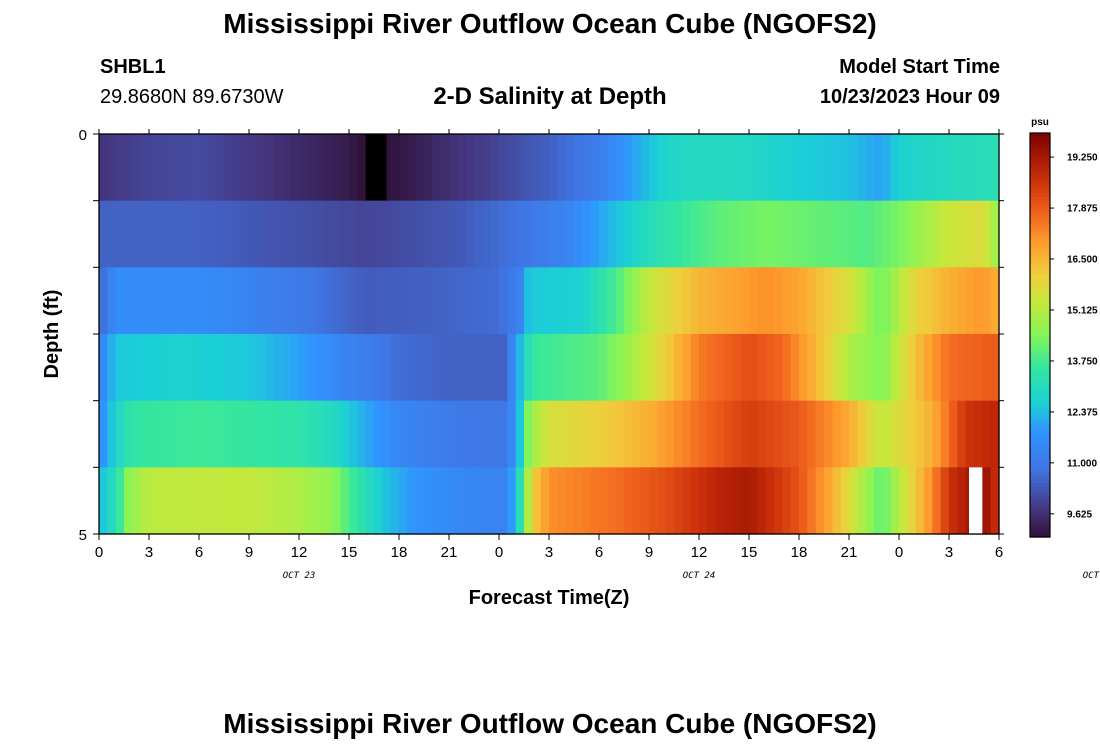 This screenshot has width=1100, height=750. What do you see at coordinates (1082, 361) in the screenshot?
I see `colorbar-tick-label: 13.750` at bounding box center [1082, 361].